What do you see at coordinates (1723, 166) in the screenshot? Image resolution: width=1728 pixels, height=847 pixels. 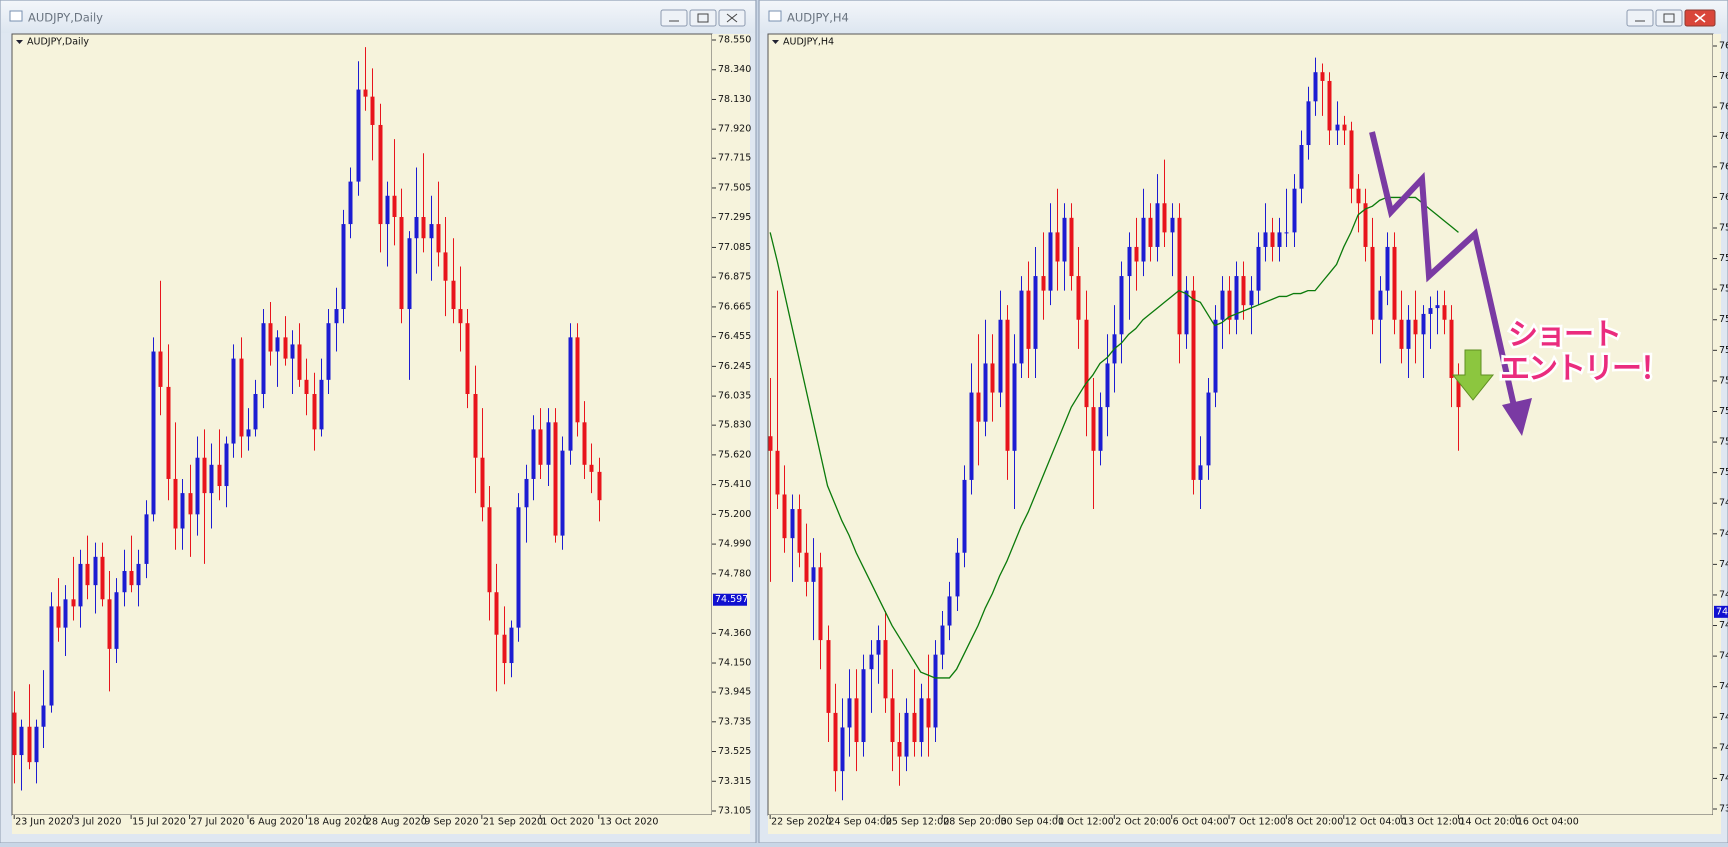 I see `y-tick-label: 76.125` at bounding box center [1723, 166].